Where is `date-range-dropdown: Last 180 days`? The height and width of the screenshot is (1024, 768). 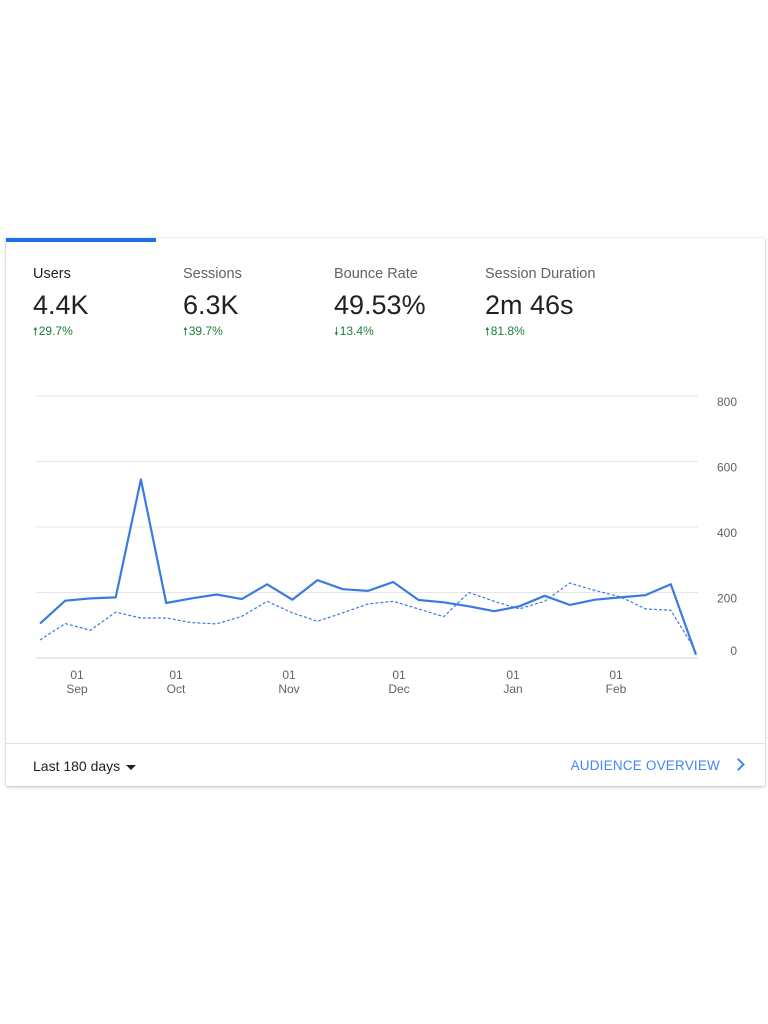 date-range-dropdown: Last 180 days is located at coordinates (85, 766).